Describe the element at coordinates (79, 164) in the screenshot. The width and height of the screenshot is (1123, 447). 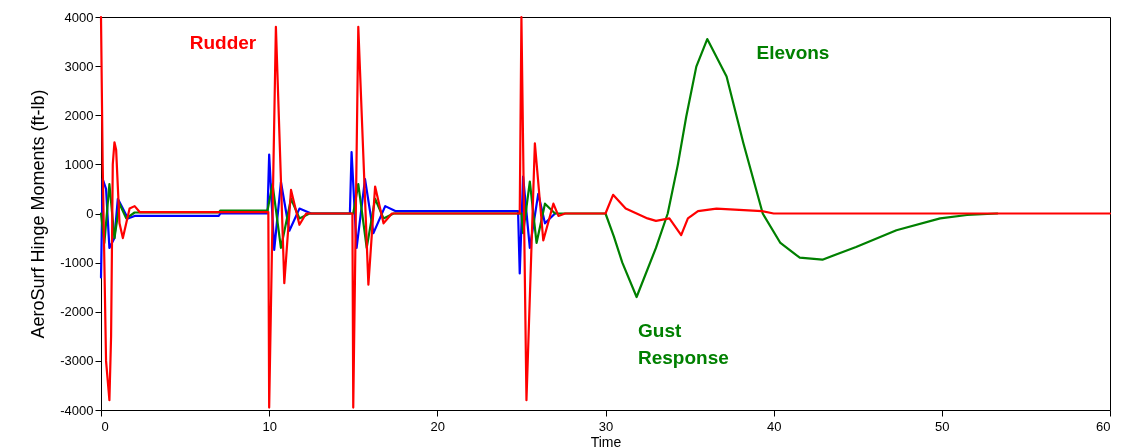
I see `y-tick-label: 1000` at that location.